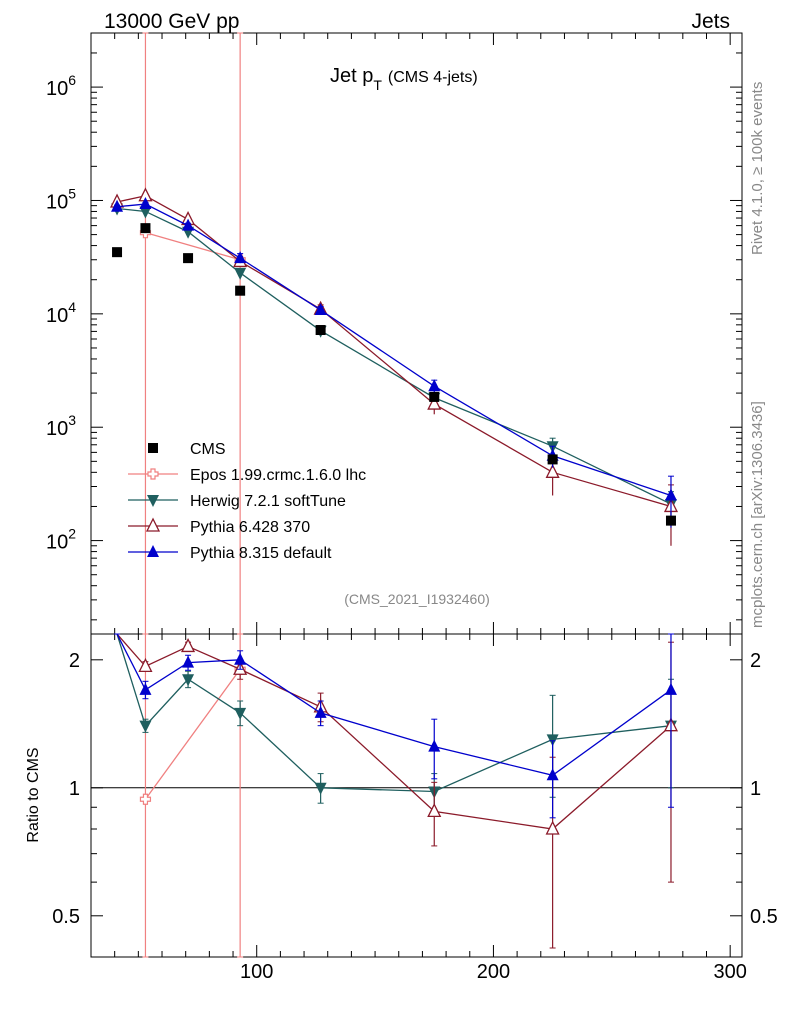  I want to click on ratio-y-tick-label-left: 2, so click(74, 661).